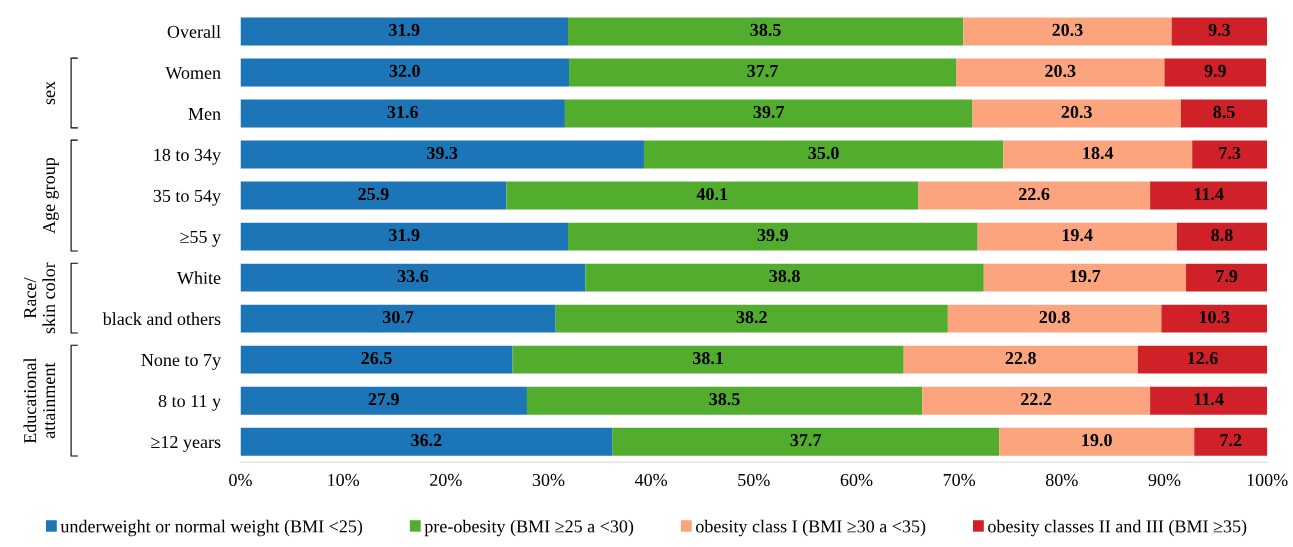  Describe the element at coordinates (1164, 480) in the screenshot. I see `x-tick-label: 90%` at that location.